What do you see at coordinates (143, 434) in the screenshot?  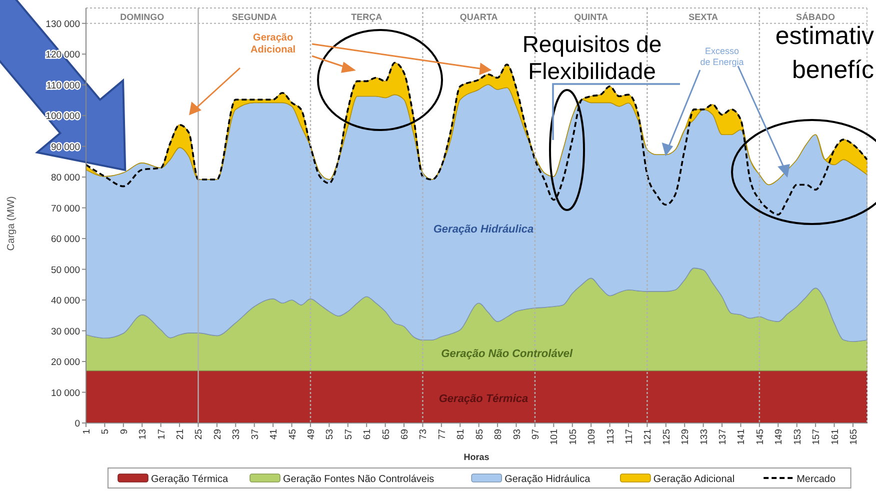 I see `x-tick-label: 13` at bounding box center [143, 434].